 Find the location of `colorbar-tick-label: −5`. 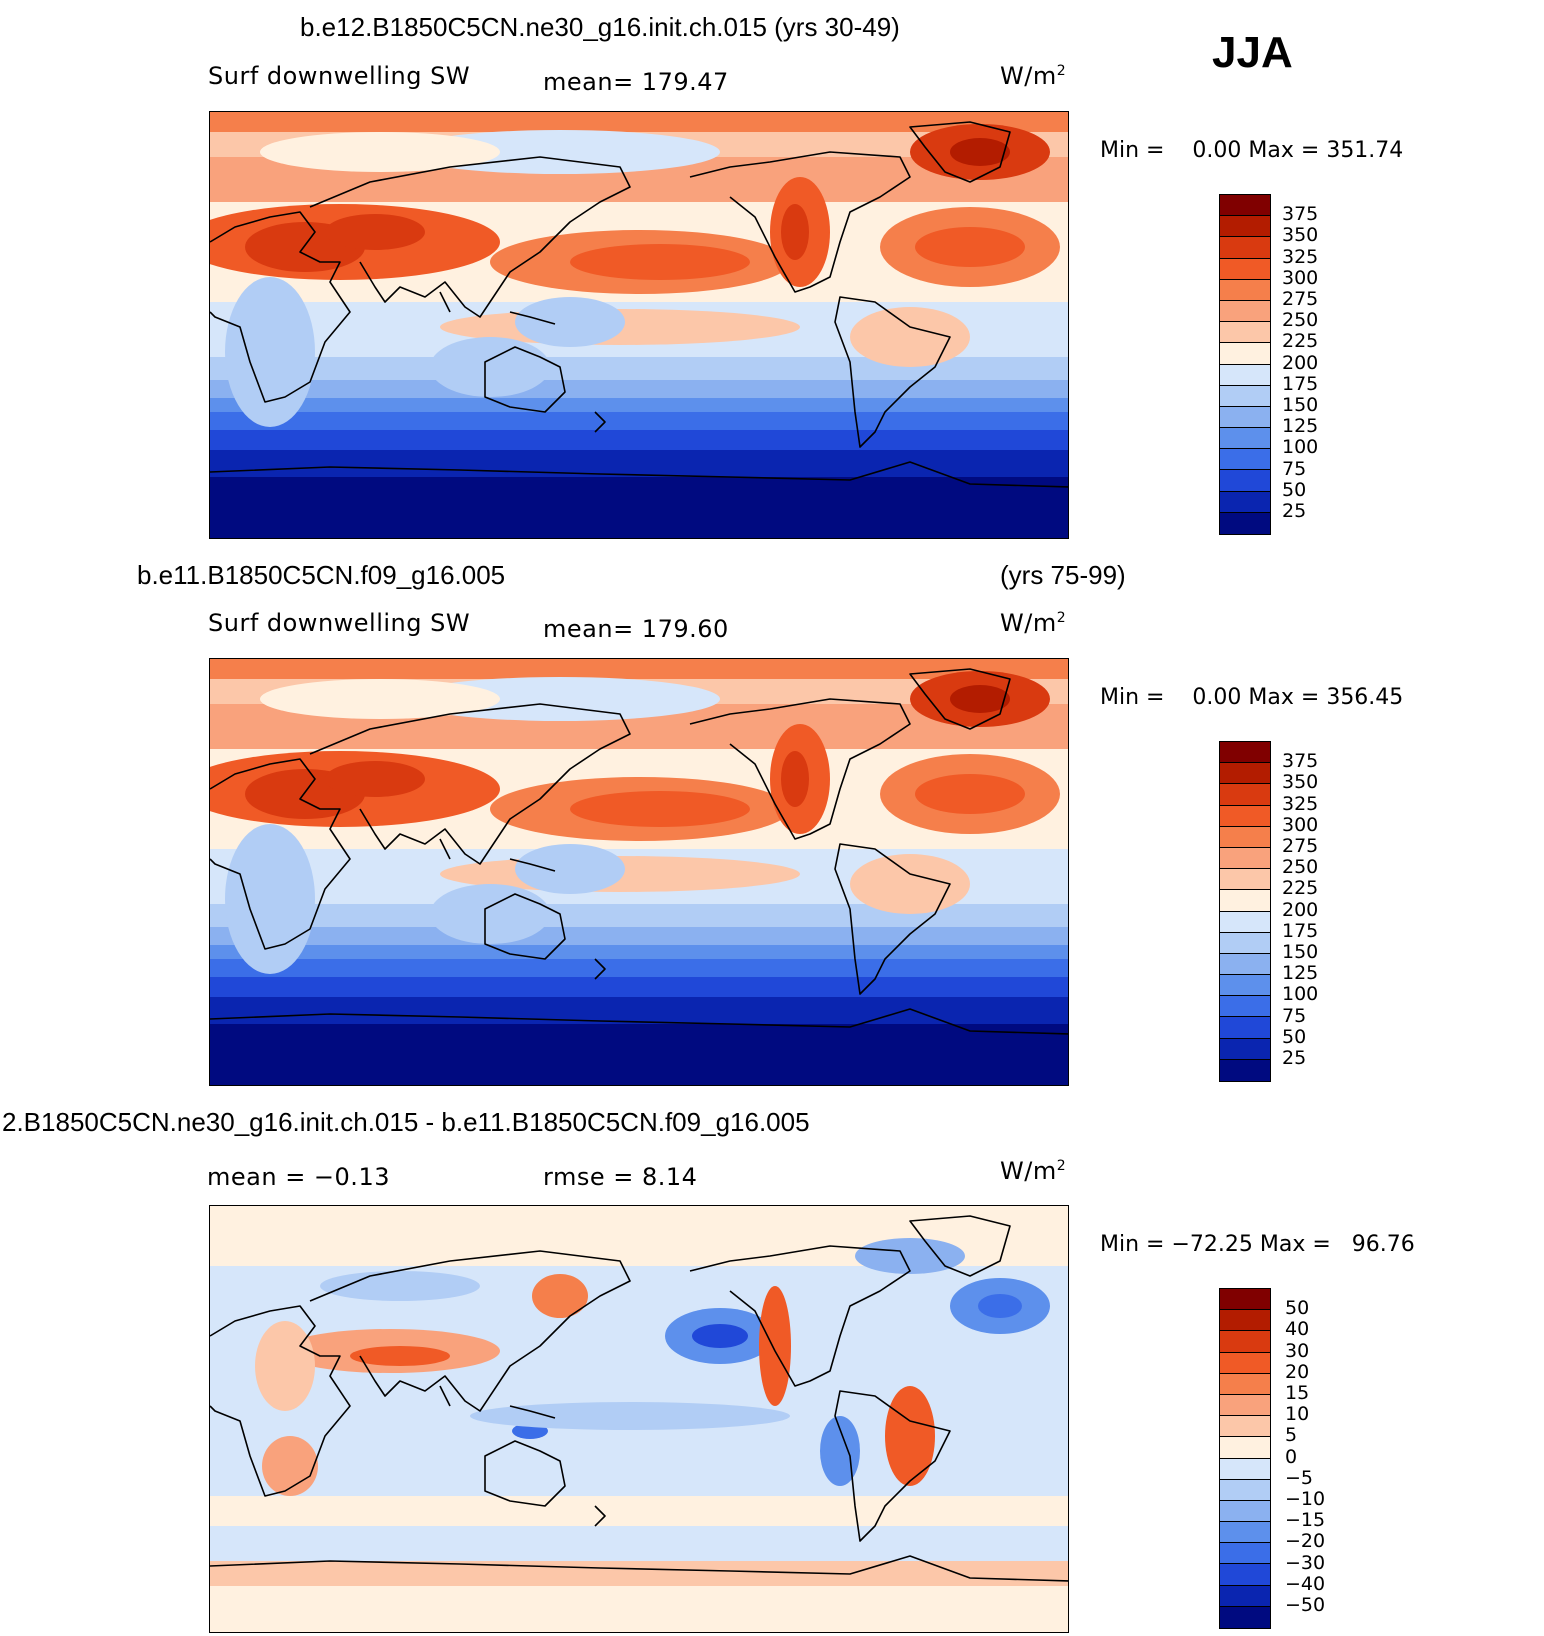

colorbar-tick-label: −5 is located at coordinates (1299, 1477).